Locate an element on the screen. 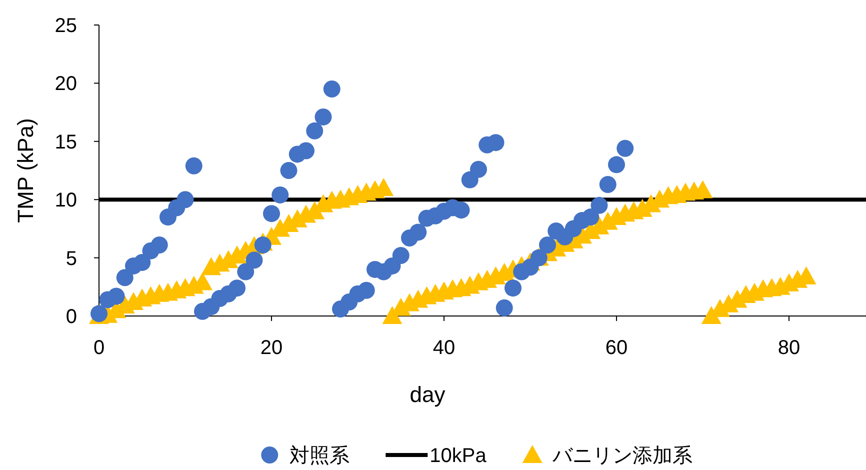 This screenshot has height=470, width=866. y-axis-title: TMP (kPa) is located at coordinates (25, 170).